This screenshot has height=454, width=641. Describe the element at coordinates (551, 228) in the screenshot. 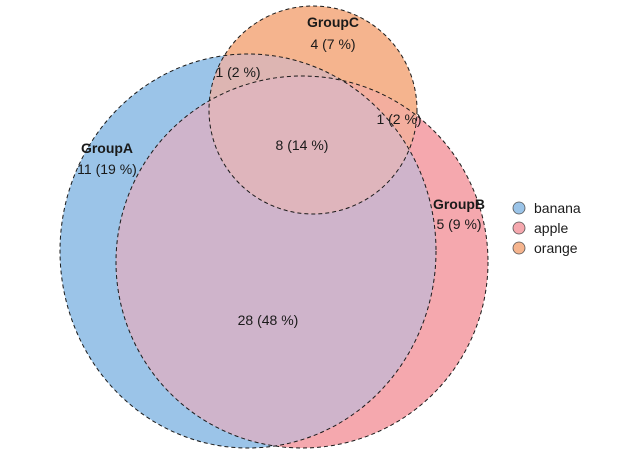

I see `legend-label-apple: apple` at that location.